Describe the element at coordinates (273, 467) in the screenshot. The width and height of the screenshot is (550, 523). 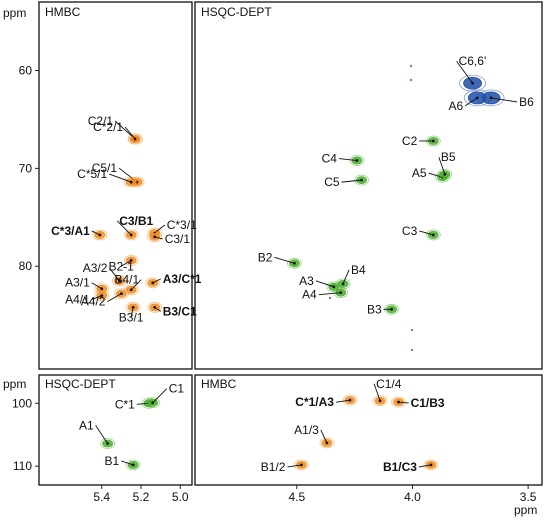
I see `peak-label: B1/2` at that location.